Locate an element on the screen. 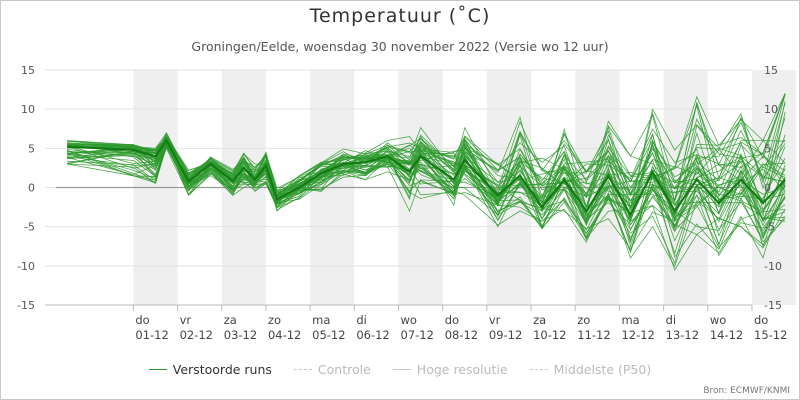 Image resolution: width=800 pixels, height=400 pixels. legend-item: Middelste (P50) is located at coordinates (590, 369).